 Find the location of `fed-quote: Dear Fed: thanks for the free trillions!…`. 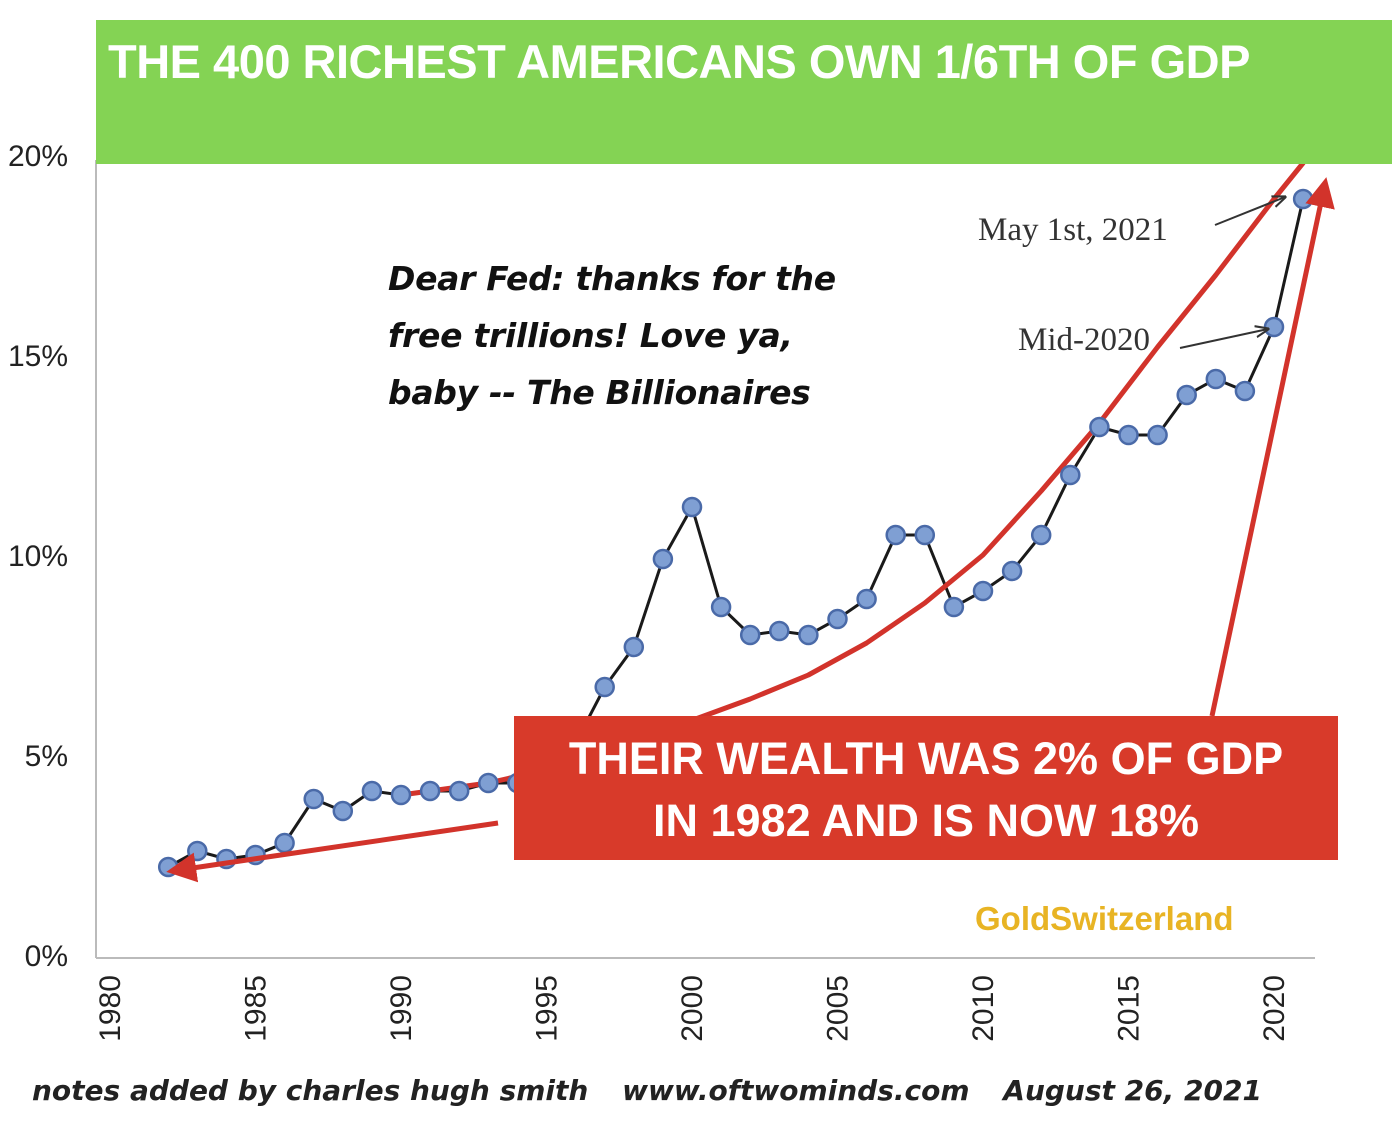

fed-quote: Dear Fed: thanks for the free trillions!… is located at coordinates (648, 335).